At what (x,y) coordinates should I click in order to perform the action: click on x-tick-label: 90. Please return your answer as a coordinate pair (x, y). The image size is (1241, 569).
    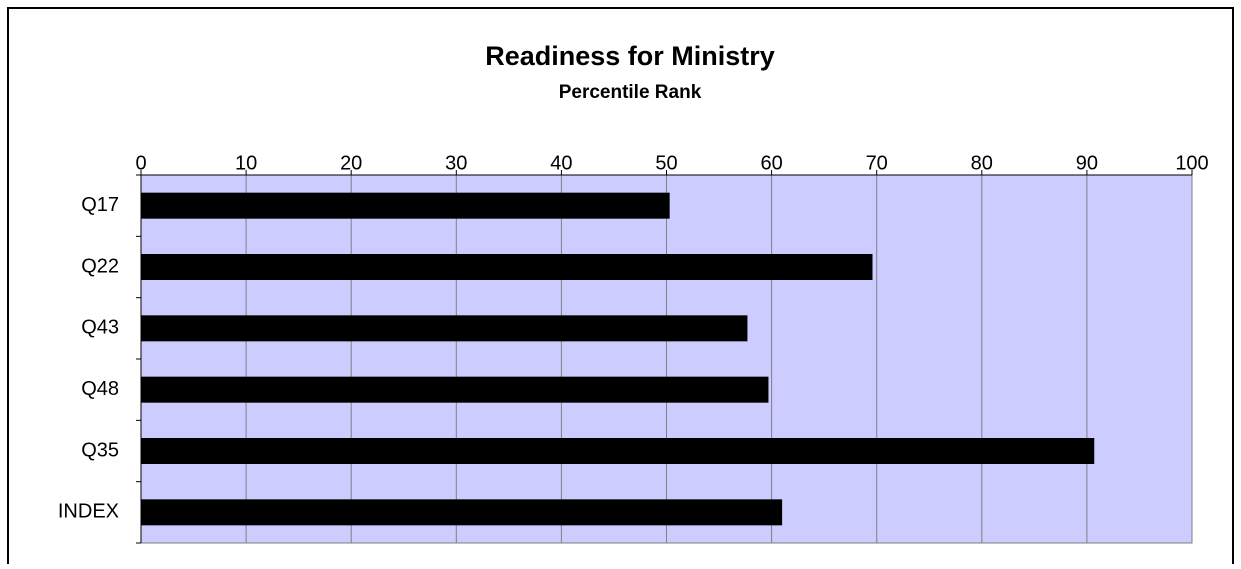
    Looking at the image, I should click on (1087, 163).